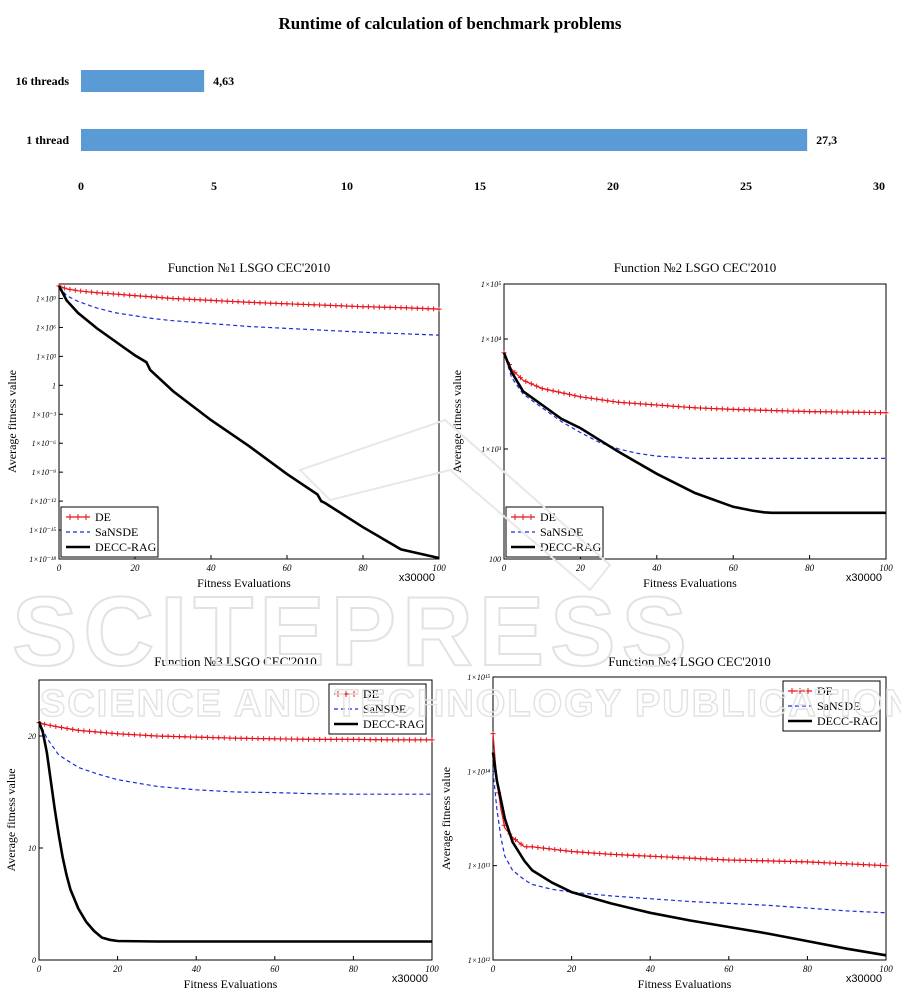 This screenshot has height=995, width=901. I want to click on y-tick-label: 1×10⁻¹², so click(43, 501).